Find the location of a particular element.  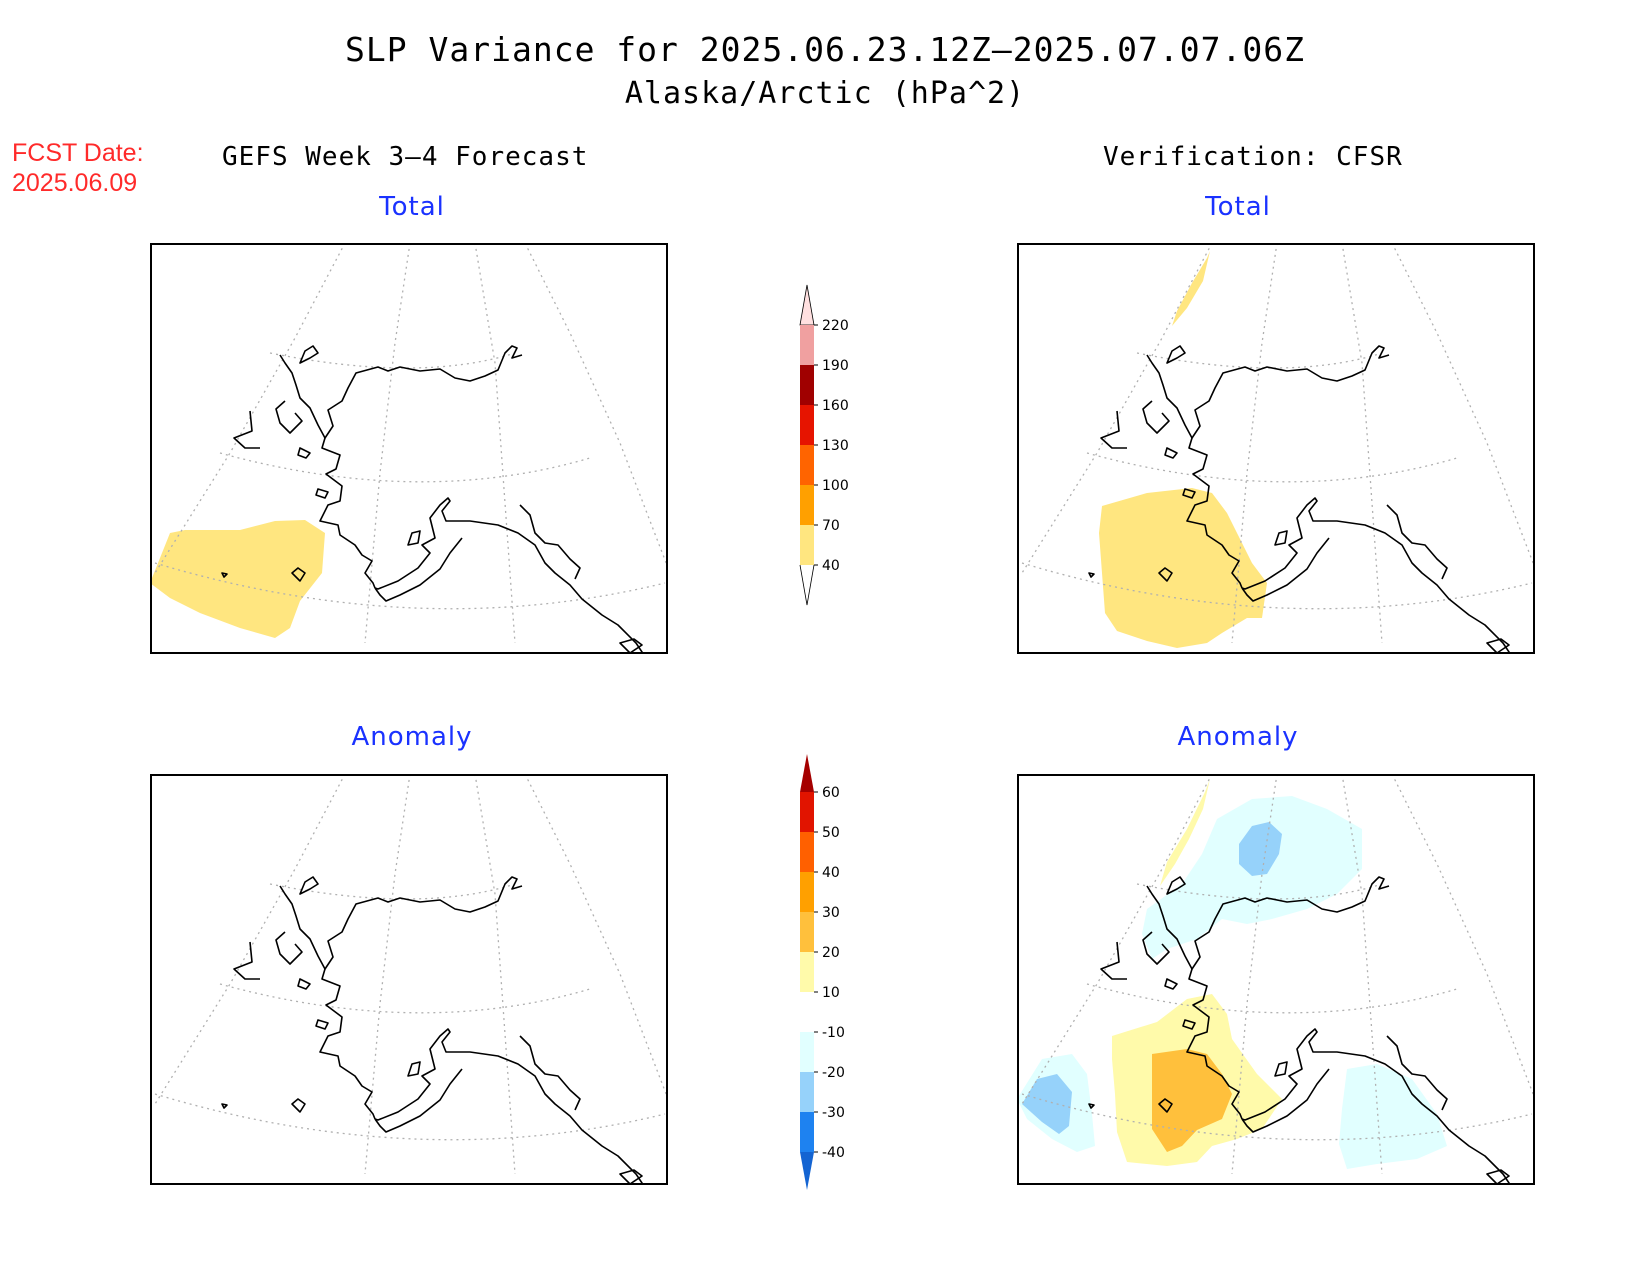

panel-title-forecast-anomaly: Anomaly is located at coordinates (412, 737).